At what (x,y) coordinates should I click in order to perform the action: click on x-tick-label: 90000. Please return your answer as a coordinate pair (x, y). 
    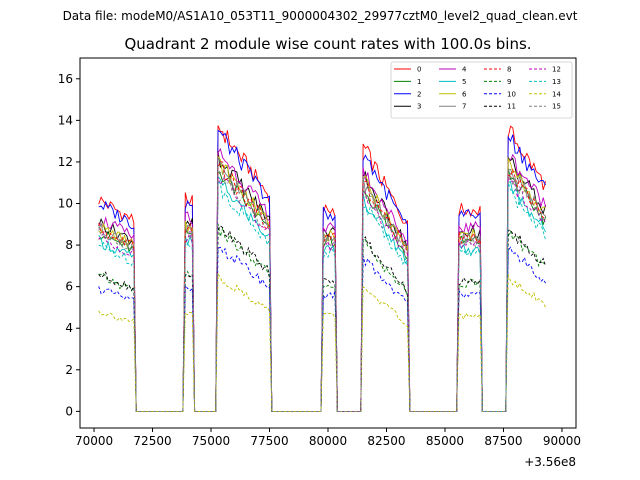
    Looking at the image, I should click on (562, 441).